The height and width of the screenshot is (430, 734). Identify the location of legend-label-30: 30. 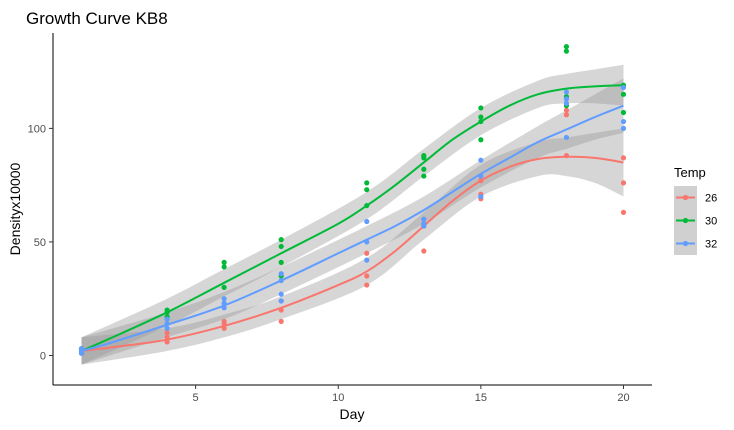
(711, 222).